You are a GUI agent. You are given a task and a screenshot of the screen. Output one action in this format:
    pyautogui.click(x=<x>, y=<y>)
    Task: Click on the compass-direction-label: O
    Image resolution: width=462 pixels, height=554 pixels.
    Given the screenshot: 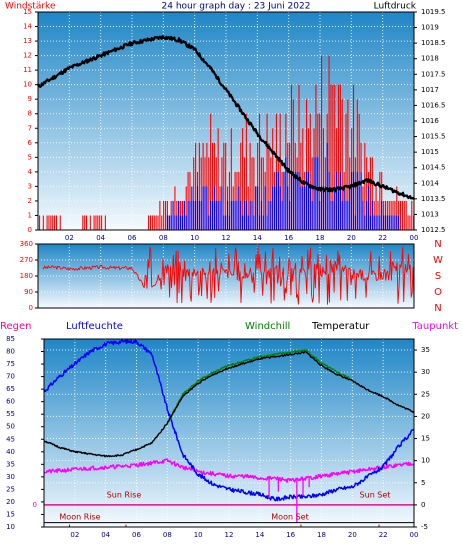 What is the action you would take?
    pyautogui.click(x=438, y=292)
    